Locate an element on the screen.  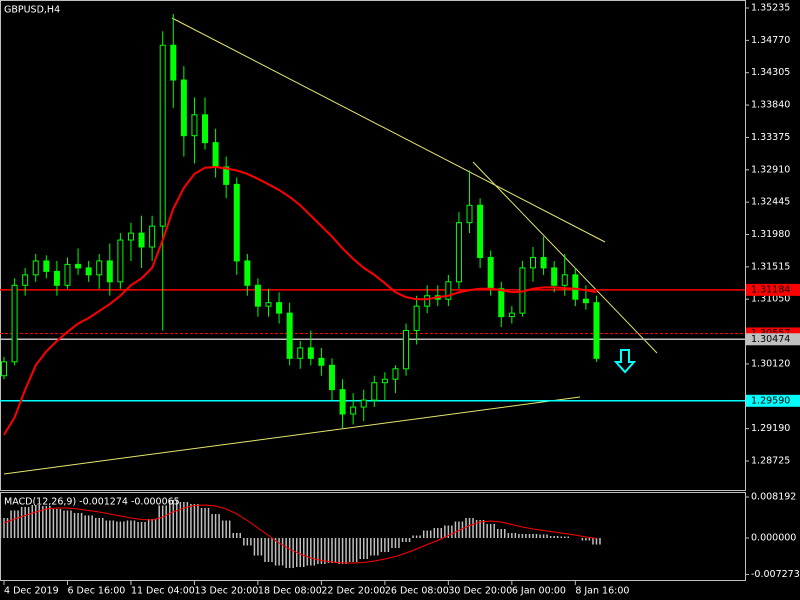
down-arrow is located at coordinates (625, 361).